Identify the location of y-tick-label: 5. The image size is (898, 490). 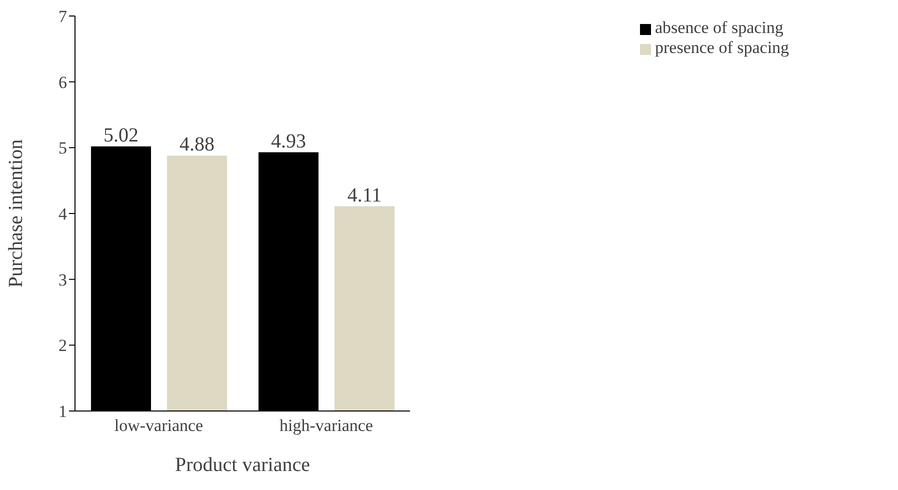
(62, 148).